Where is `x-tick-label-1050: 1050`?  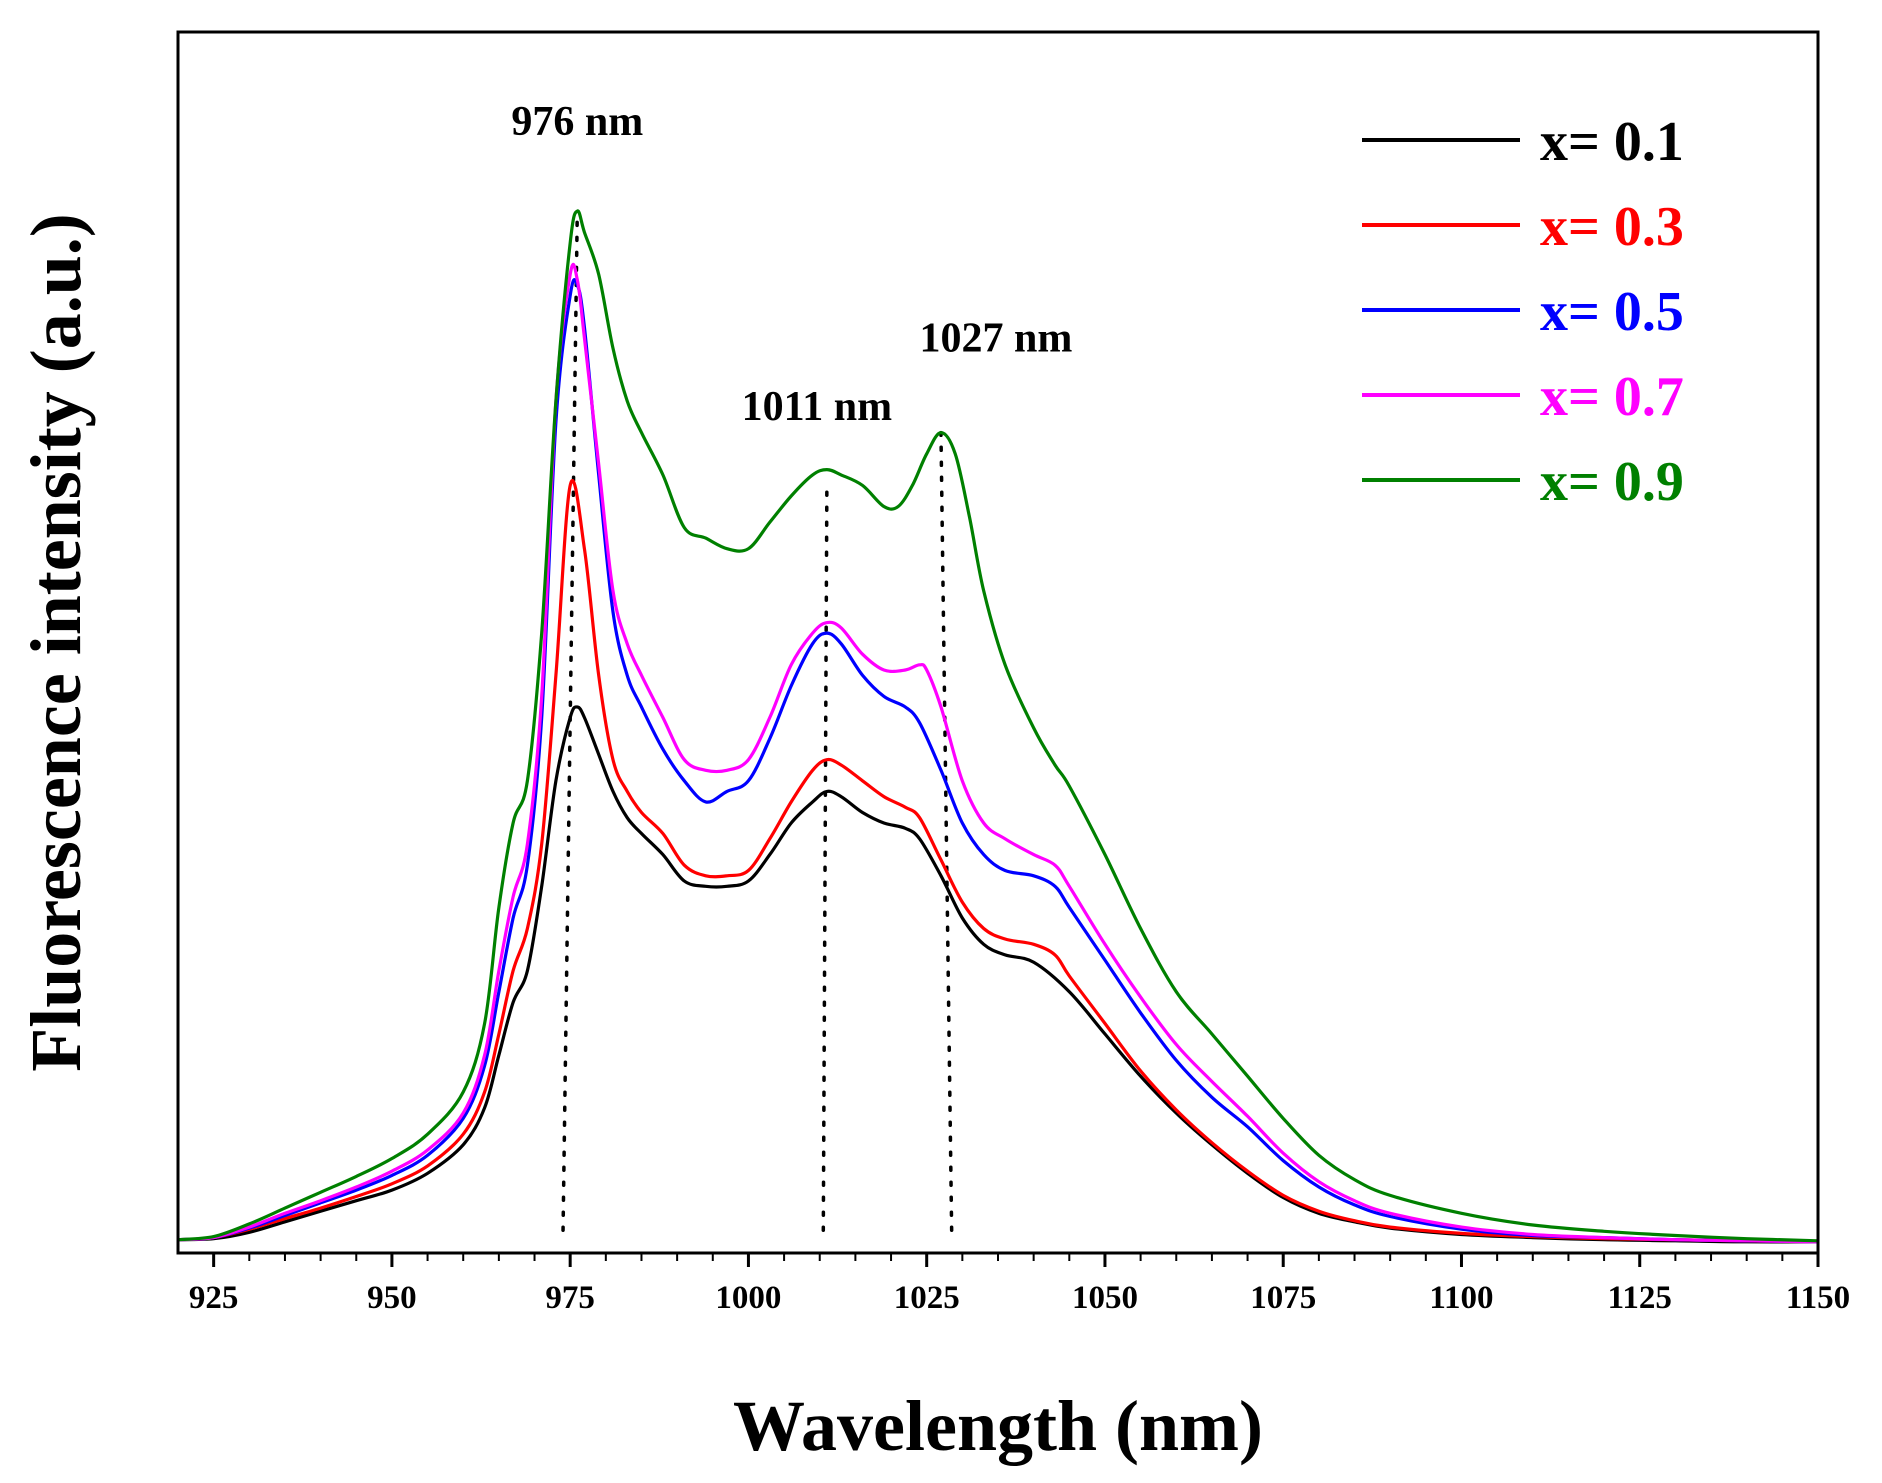 x-tick-label-1050: 1050 is located at coordinates (1105, 1298).